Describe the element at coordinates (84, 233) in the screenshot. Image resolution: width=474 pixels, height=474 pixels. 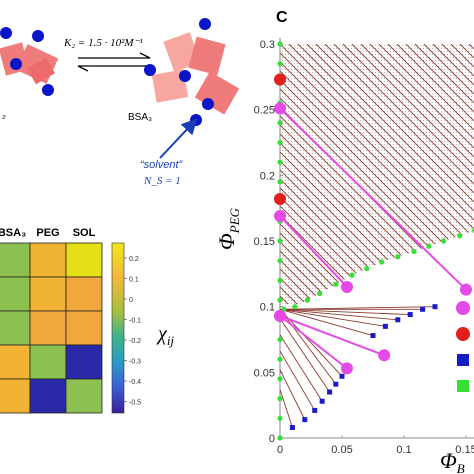
I see `matrix-col-header: SOL` at that location.